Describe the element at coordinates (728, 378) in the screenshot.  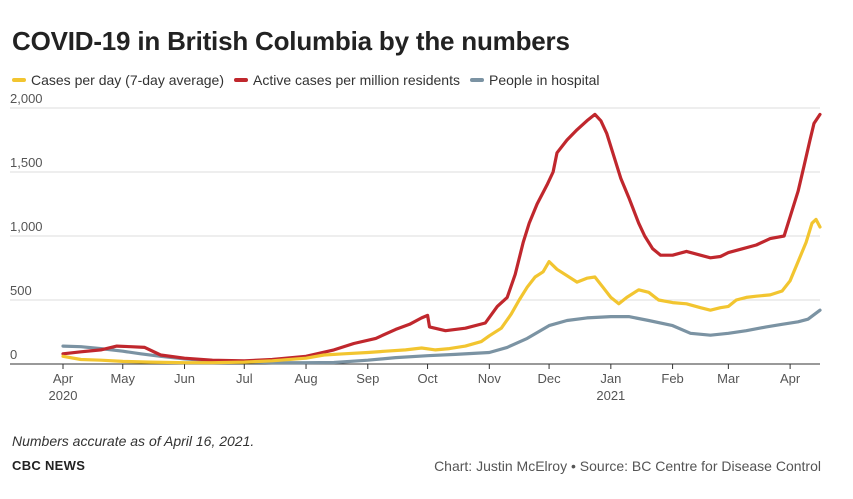
I see `x-tick-label: Mar` at that location.